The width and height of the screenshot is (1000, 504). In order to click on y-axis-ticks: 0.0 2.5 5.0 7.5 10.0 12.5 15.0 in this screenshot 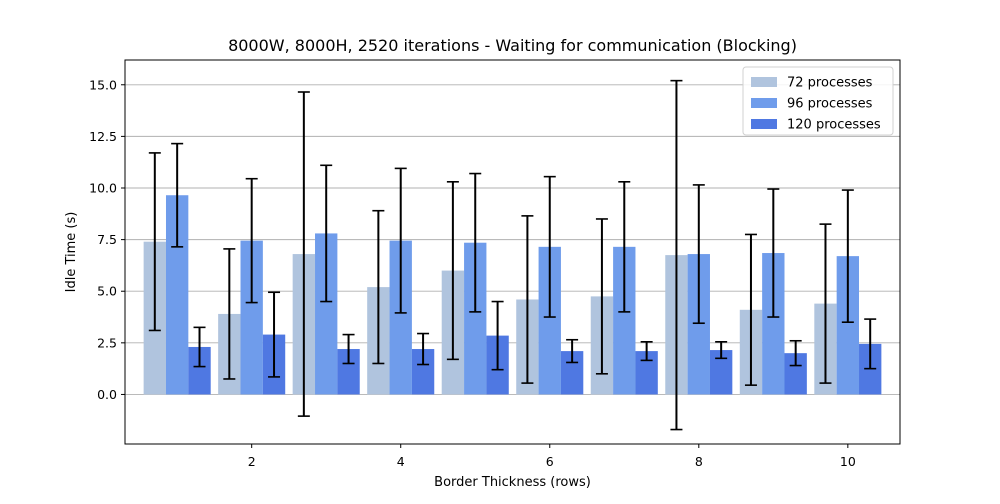, I will do `click(107, 239)`.